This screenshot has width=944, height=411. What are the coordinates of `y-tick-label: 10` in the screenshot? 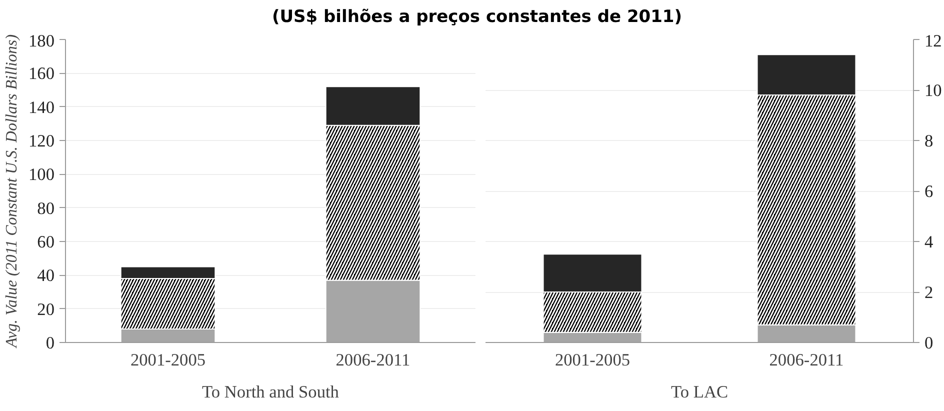 It's located at (933, 90).